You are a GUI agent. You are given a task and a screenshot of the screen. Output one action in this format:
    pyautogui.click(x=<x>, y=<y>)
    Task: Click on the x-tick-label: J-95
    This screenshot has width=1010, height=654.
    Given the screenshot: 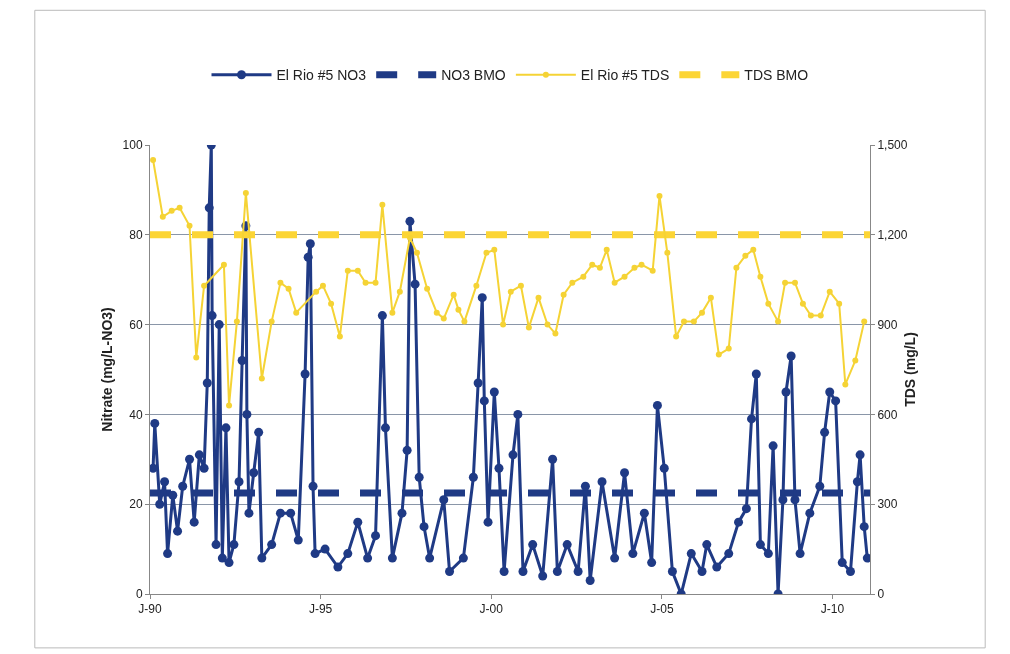 What is the action you would take?
    pyautogui.click(x=320, y=609)
    